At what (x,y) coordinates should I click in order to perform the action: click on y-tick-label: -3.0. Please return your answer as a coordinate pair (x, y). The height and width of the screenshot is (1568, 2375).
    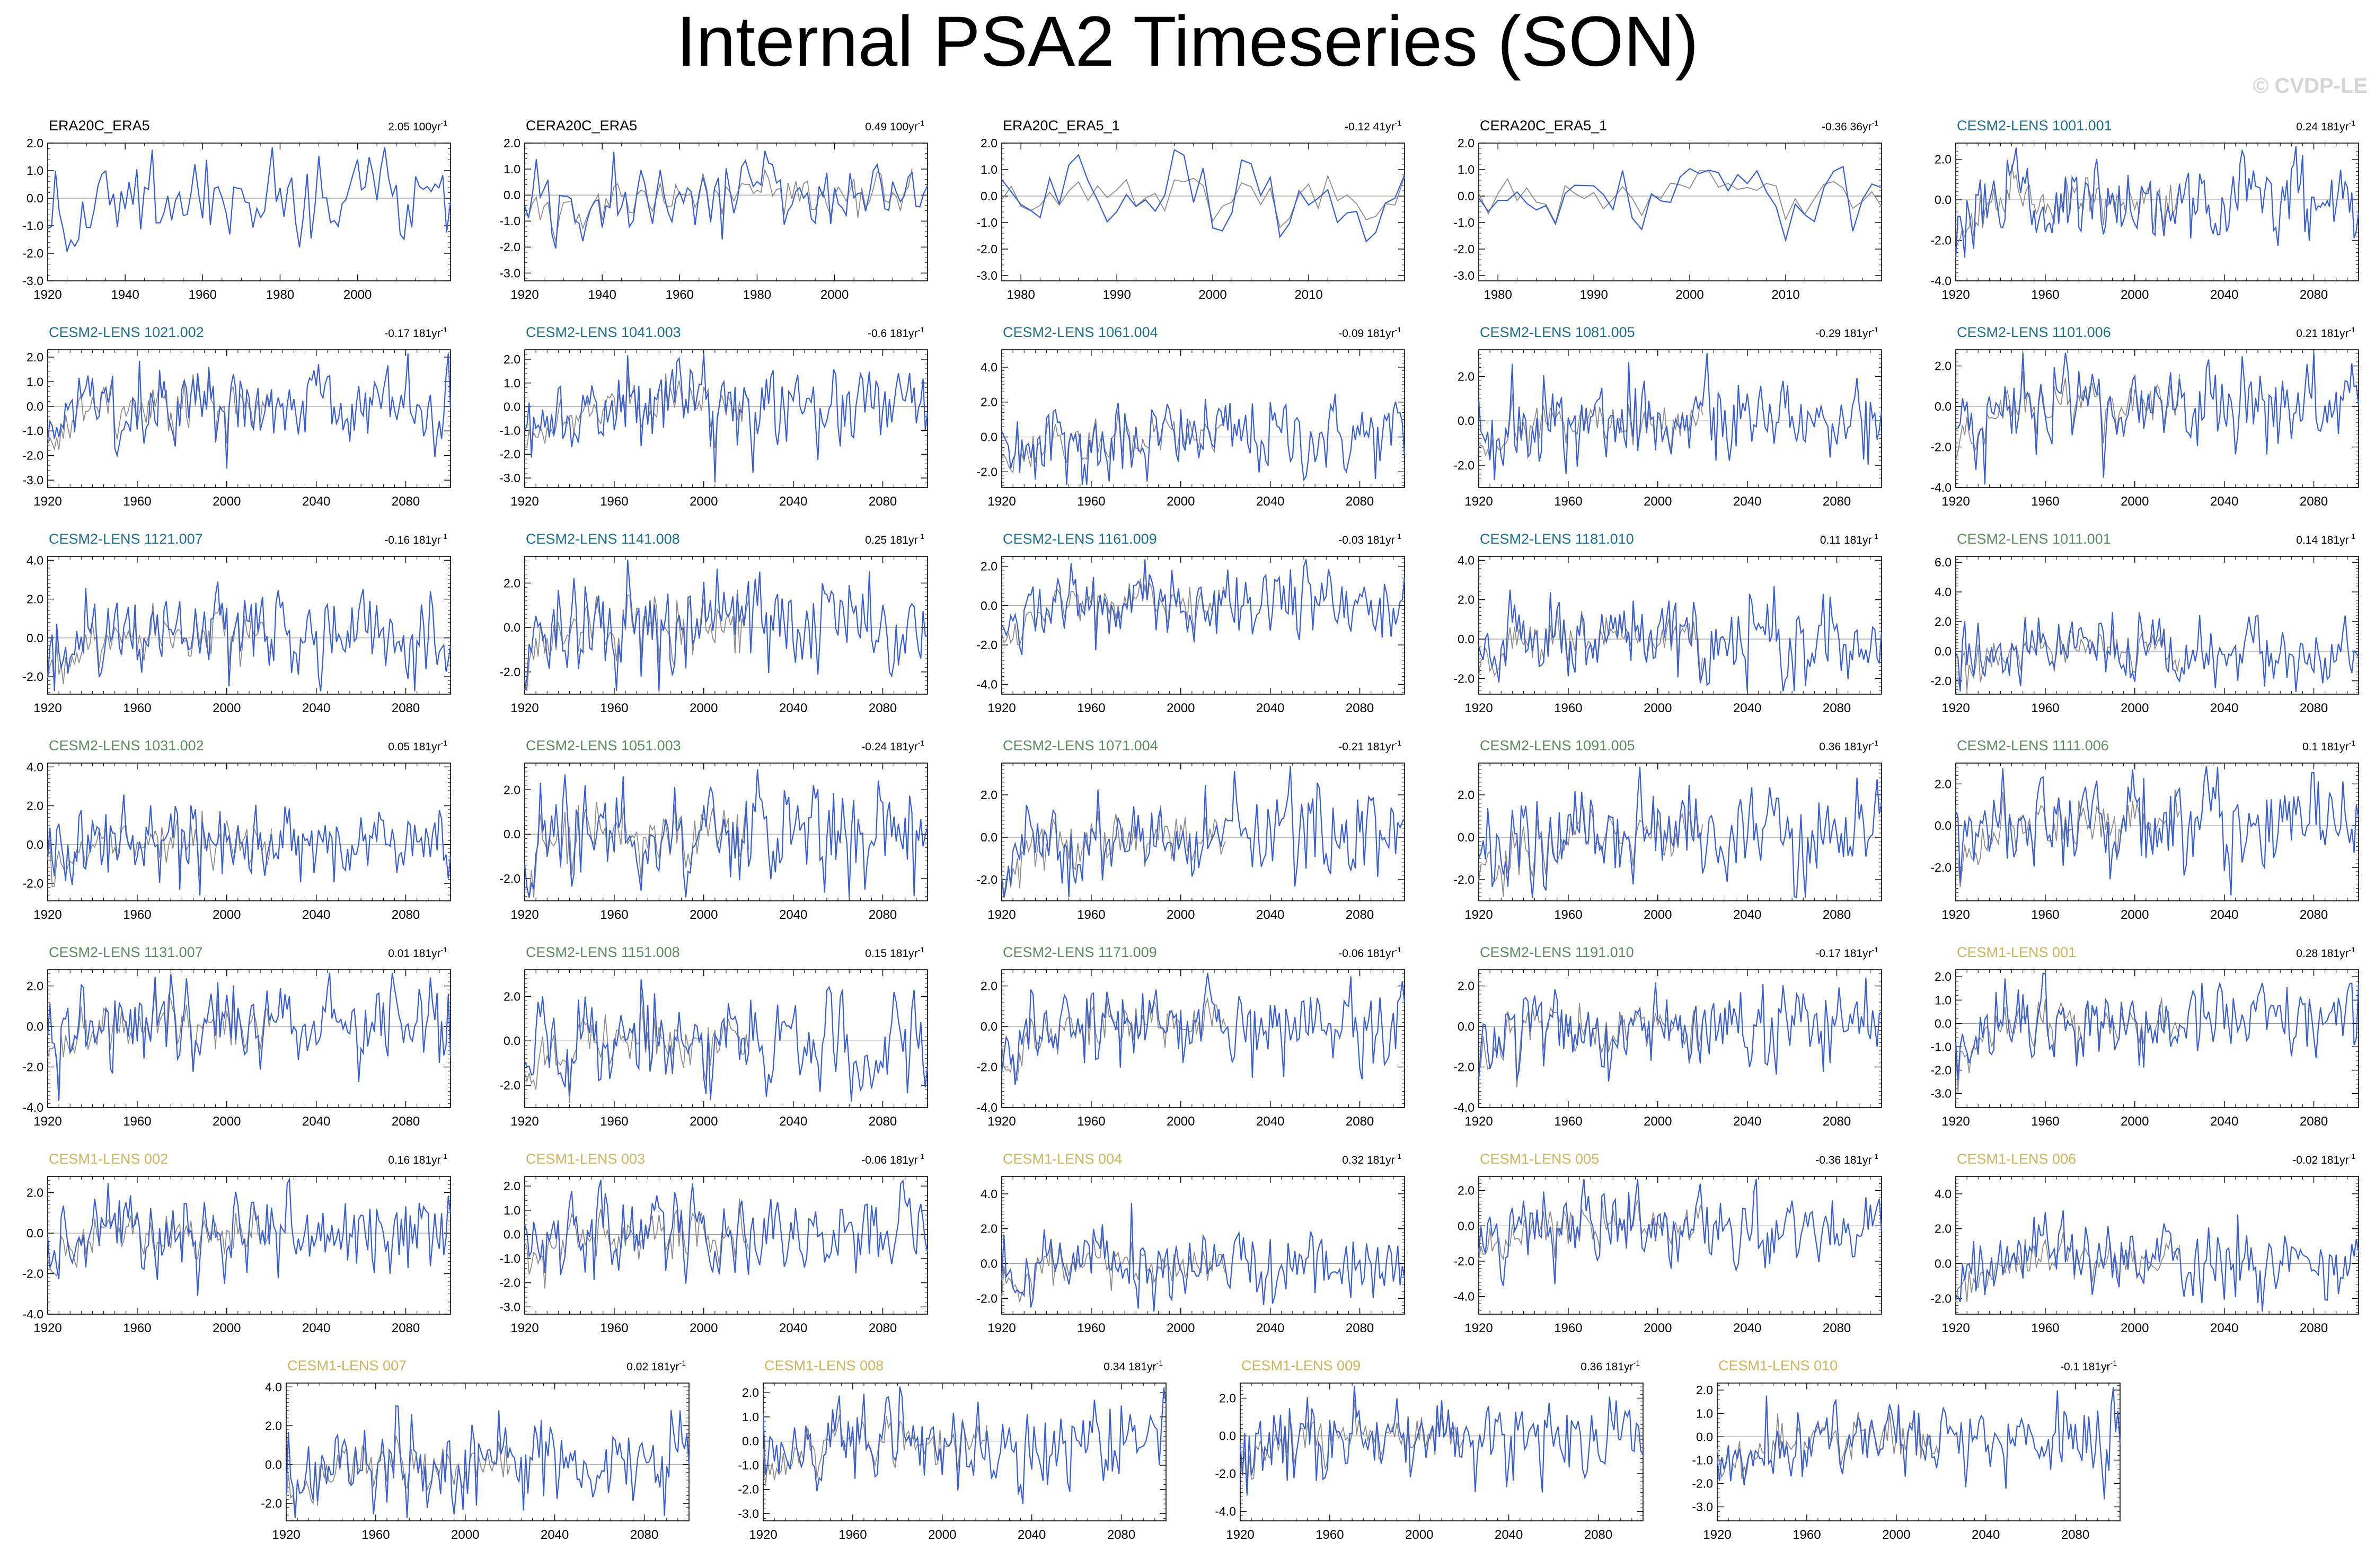
    Looking at the image, I should click on (510, 478).